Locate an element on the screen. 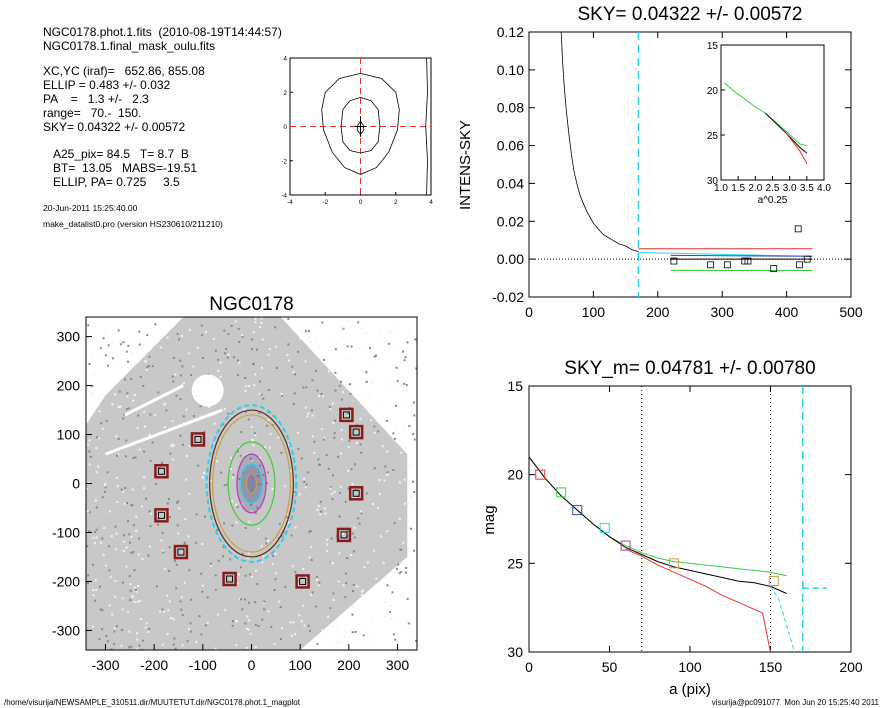 This screenshot has height=708, width=885. x-tick-label: 100 is located at coordinates (690, 667).